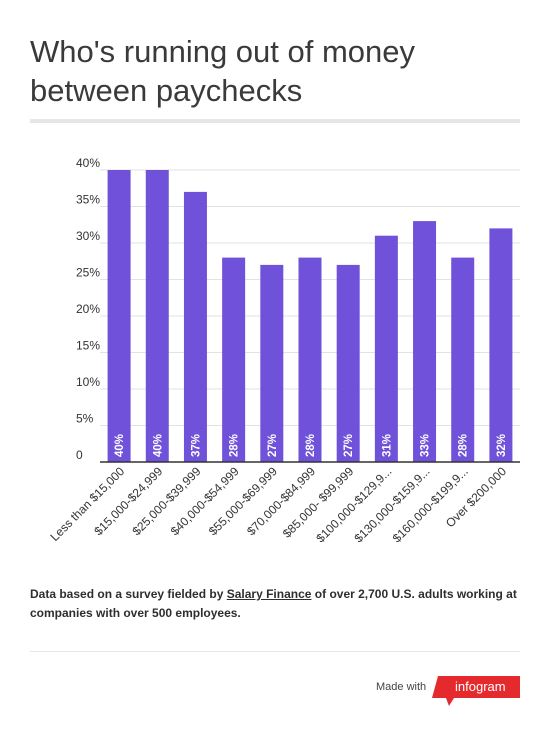  I want to click on title-divider, so click(275, 121).